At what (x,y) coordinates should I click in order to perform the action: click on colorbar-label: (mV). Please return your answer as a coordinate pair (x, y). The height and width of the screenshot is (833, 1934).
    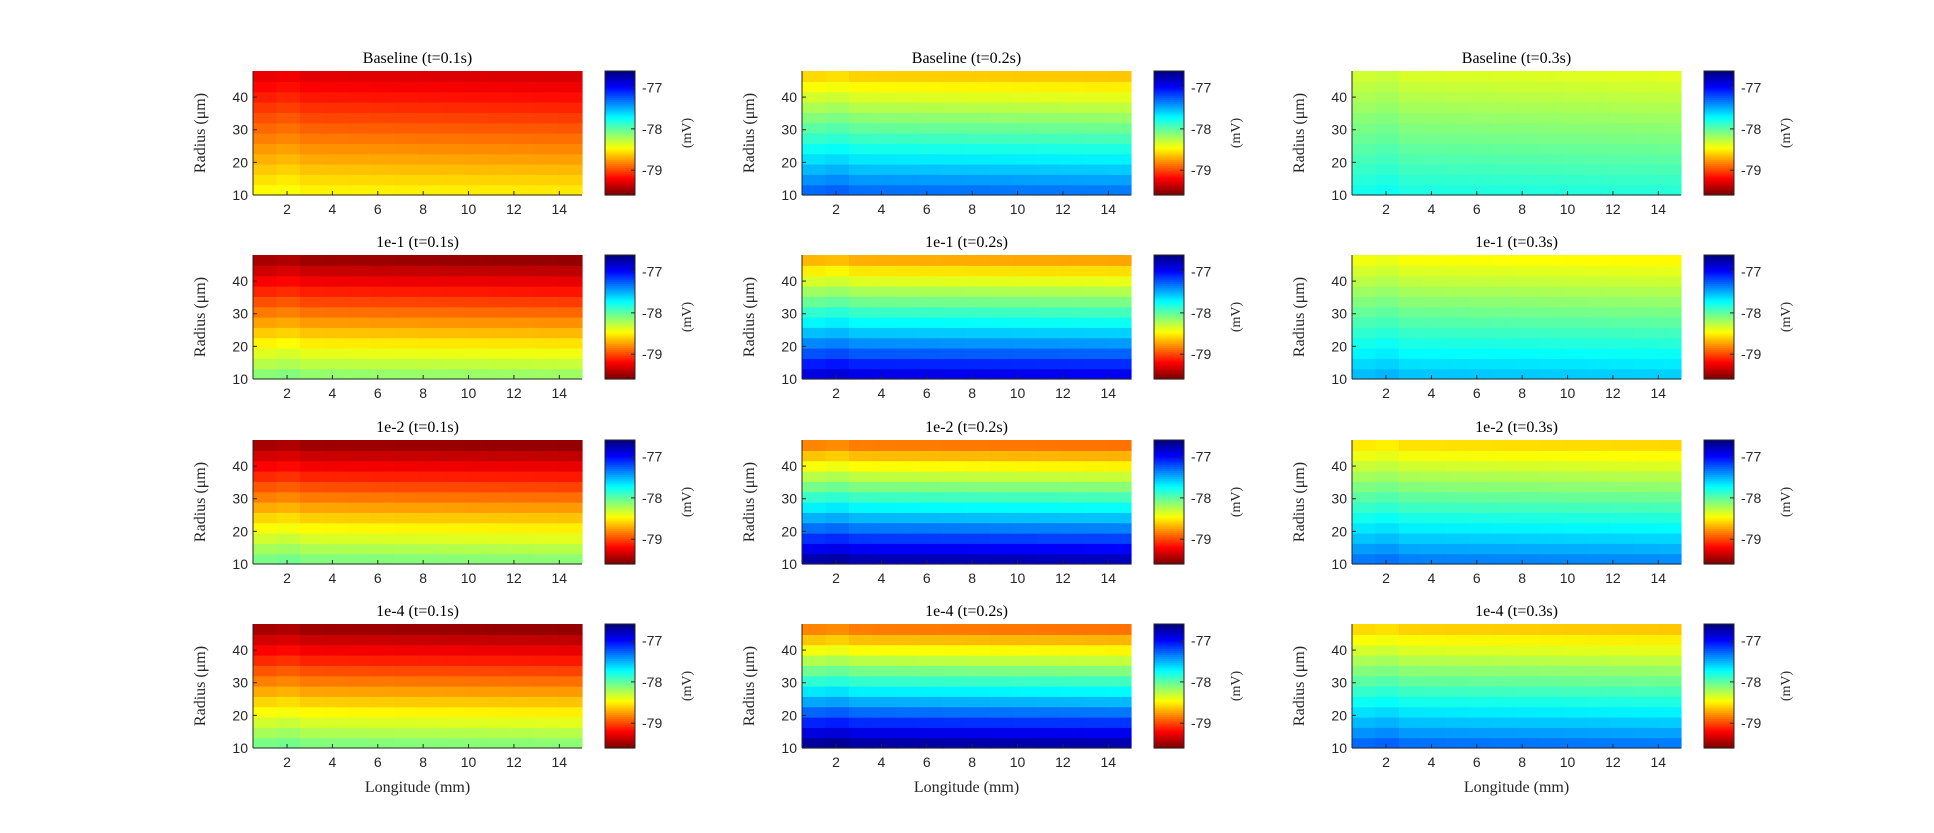
    Looking at the image, I should click on (687, 686).